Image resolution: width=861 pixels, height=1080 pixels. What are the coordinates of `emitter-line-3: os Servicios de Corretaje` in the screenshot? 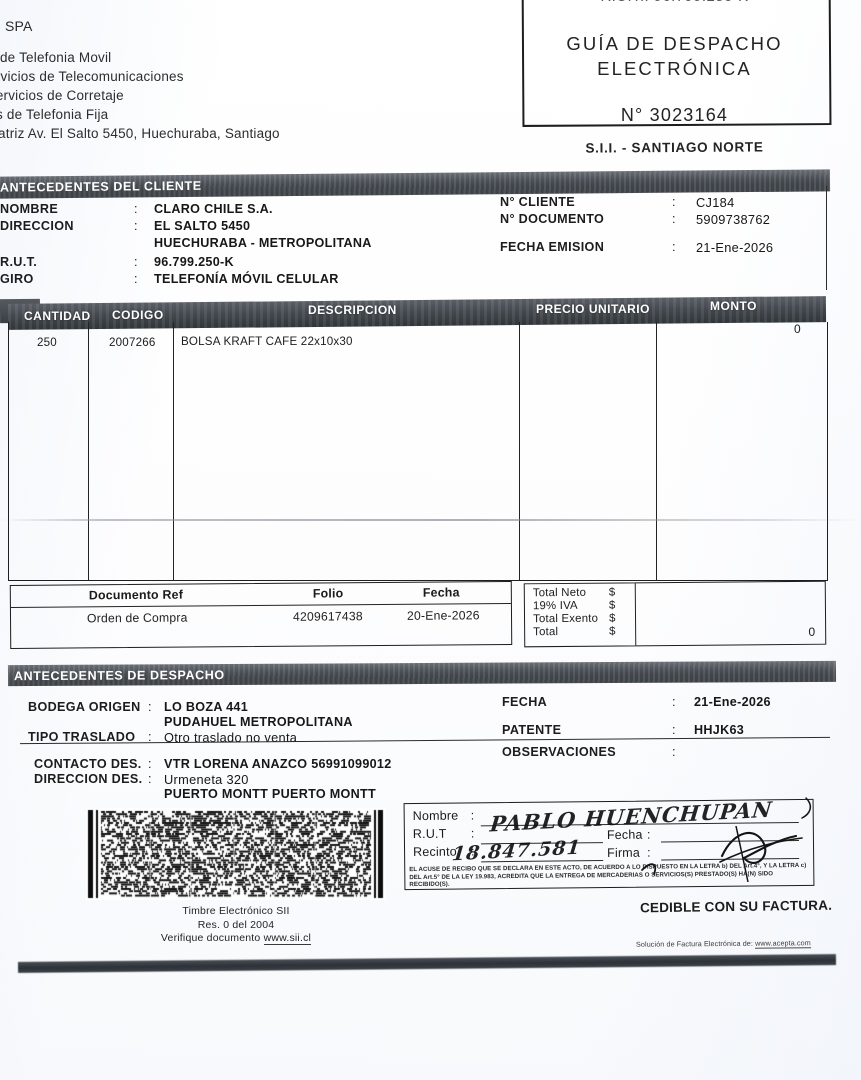 It's located at (62, 95).